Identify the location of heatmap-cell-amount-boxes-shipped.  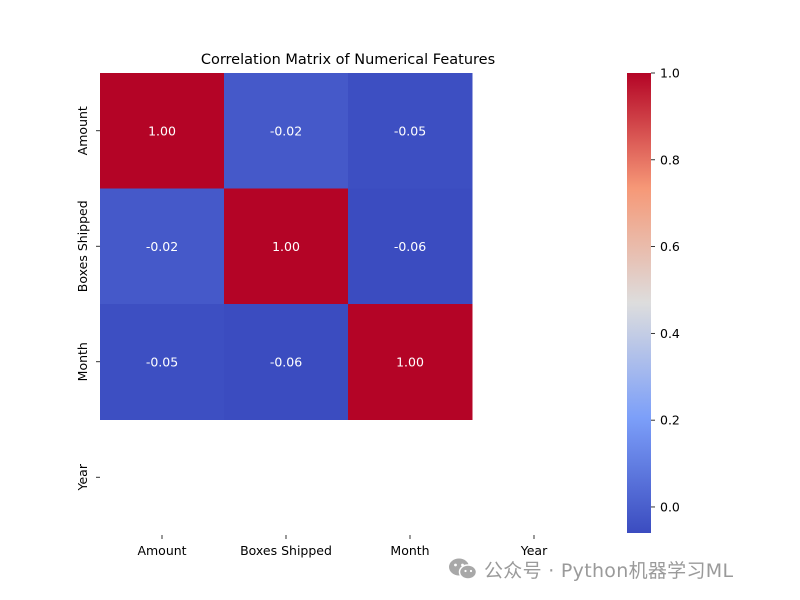
(286, 131).